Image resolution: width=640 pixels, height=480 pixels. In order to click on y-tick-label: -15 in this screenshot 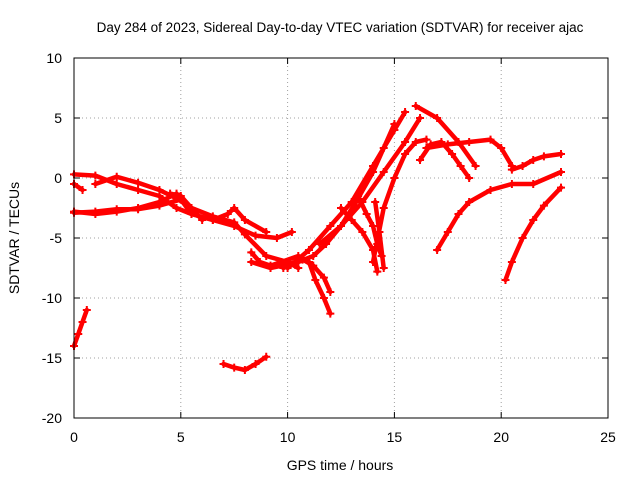, I will do `click(52, 358)`.